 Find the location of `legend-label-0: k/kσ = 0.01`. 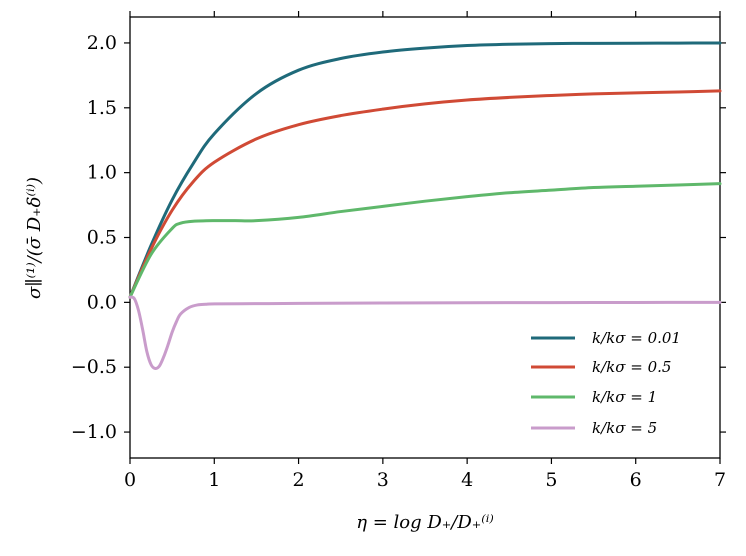

legend-label-0: k/kσ = 0.01 is located at coordinates (636, 338).